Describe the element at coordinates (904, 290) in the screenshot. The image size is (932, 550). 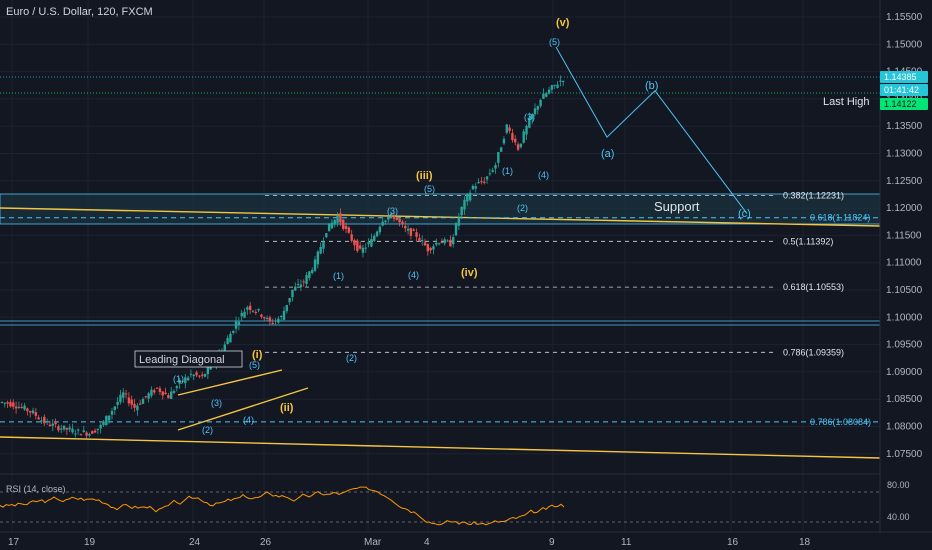
I see `price-tick: 1.10500` at that location.